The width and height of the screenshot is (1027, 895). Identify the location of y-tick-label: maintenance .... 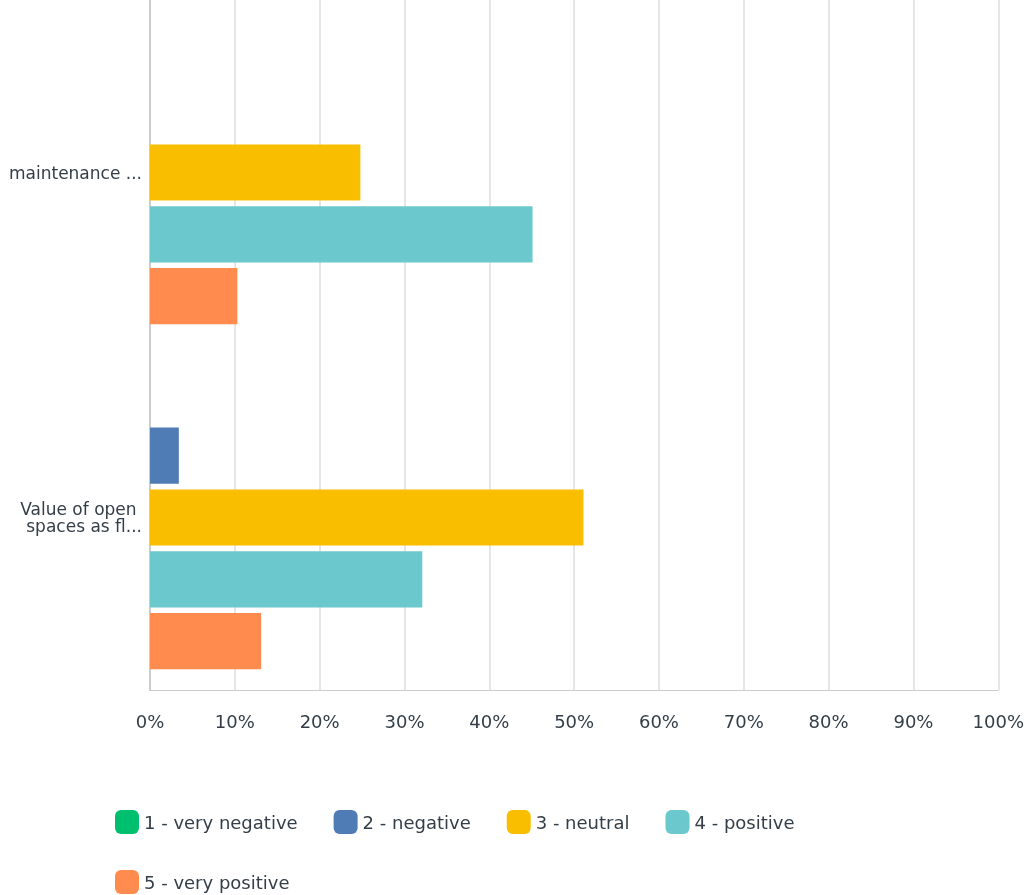
(75, 172).